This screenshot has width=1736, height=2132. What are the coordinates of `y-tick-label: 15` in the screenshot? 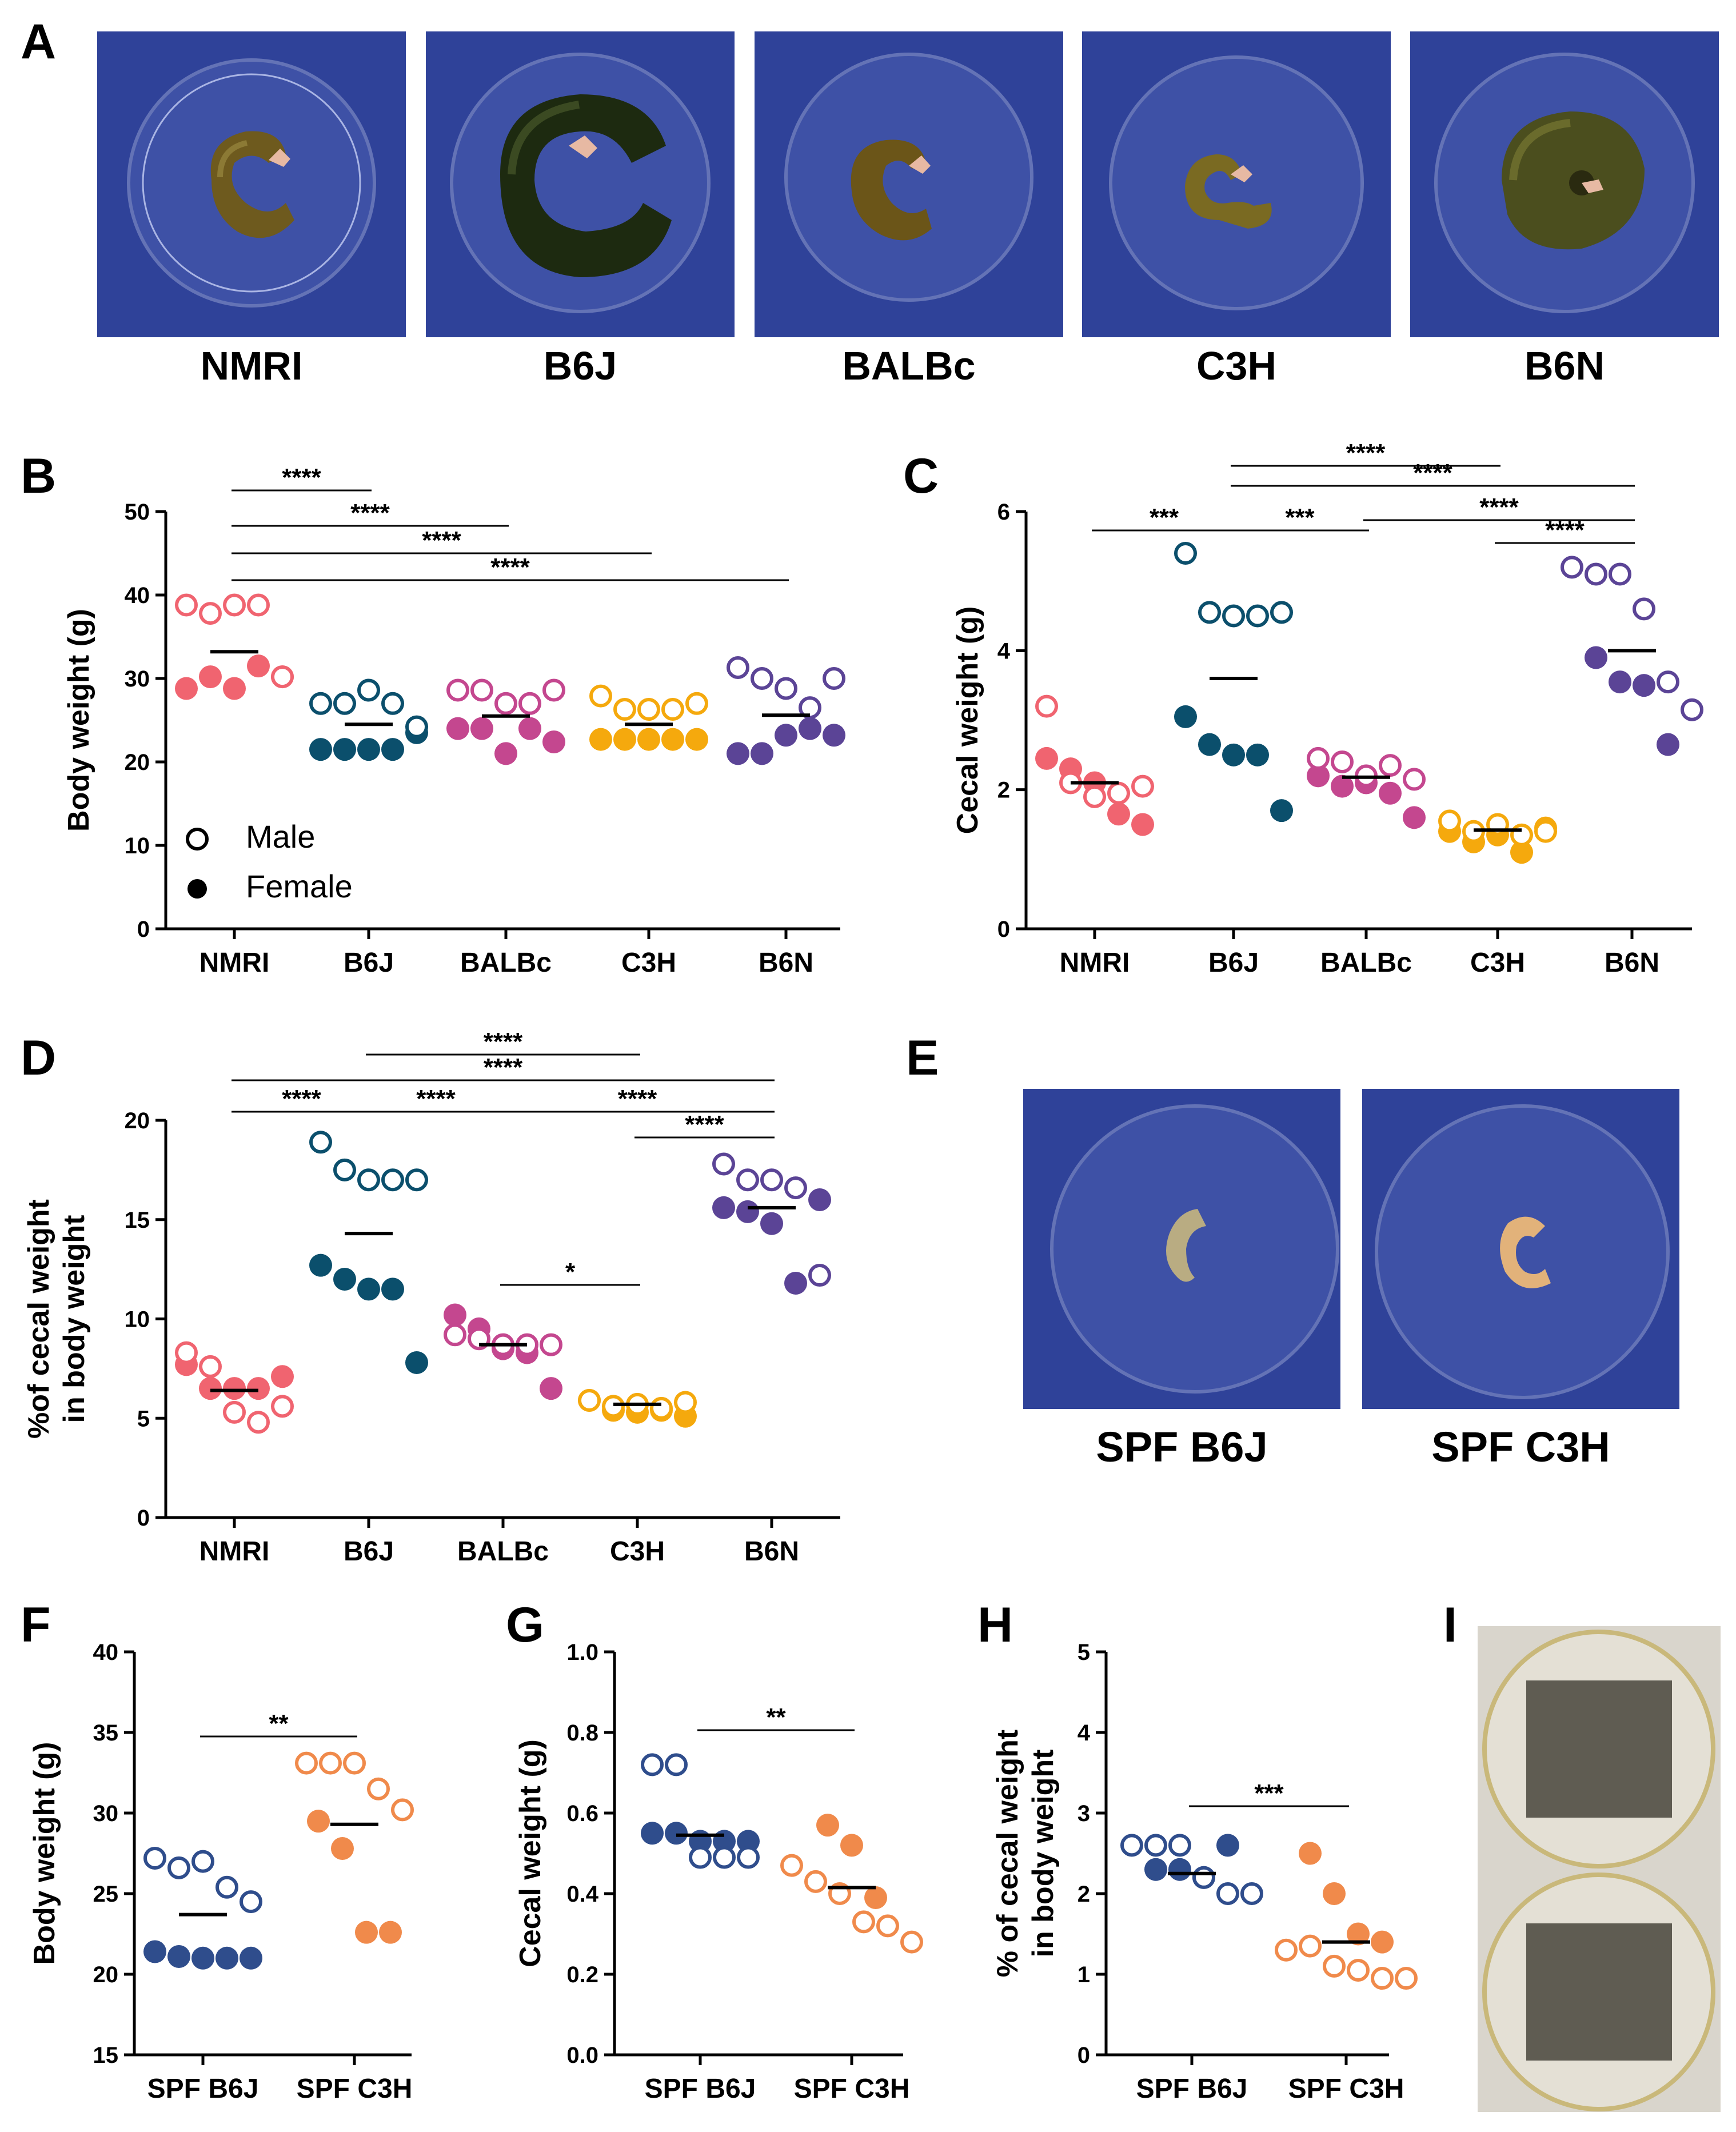 It's located at (137, 1220).